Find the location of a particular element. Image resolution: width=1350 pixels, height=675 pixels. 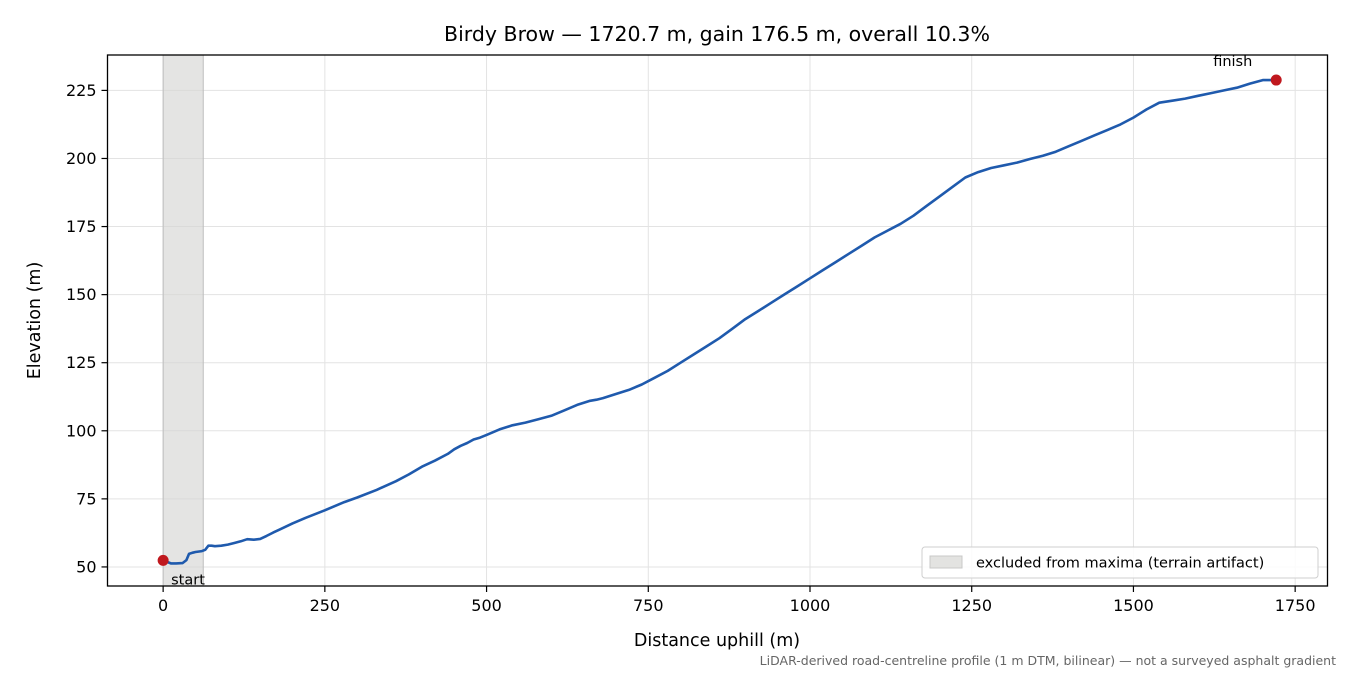

finish-marker is located at coordinates (1276, 80).